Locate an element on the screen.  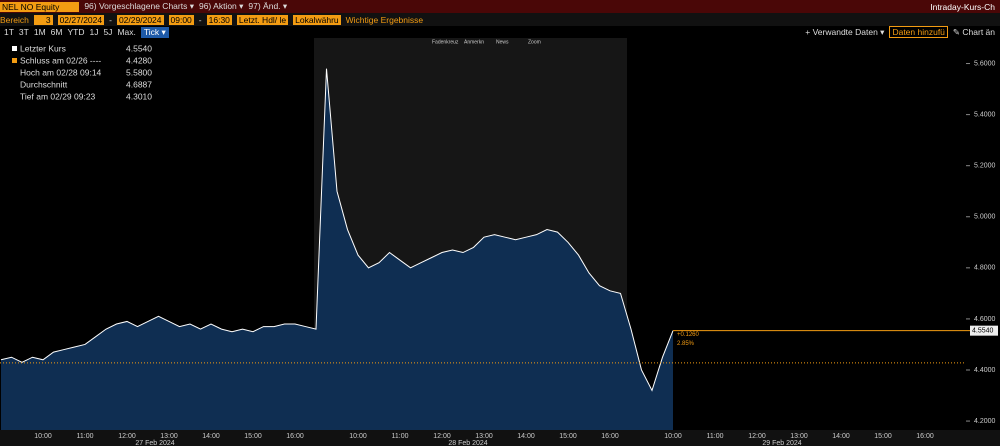
y-tick-label: 5.4000 is located at coordinates (985, 114).